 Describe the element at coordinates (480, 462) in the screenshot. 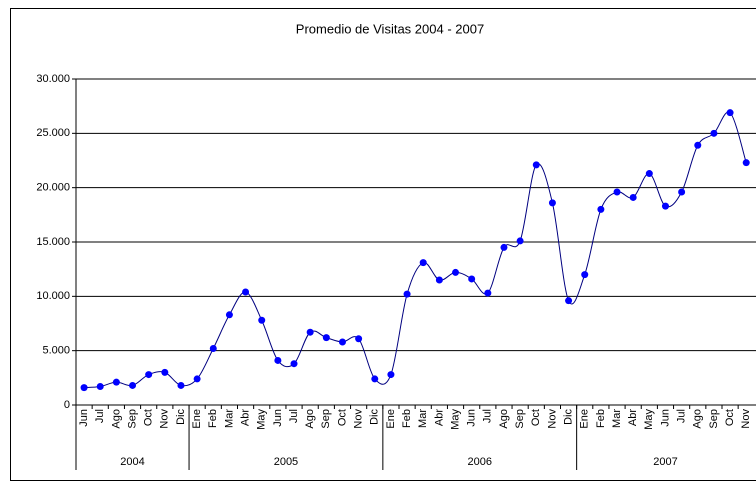

I see `group-label: 2006` at that location.